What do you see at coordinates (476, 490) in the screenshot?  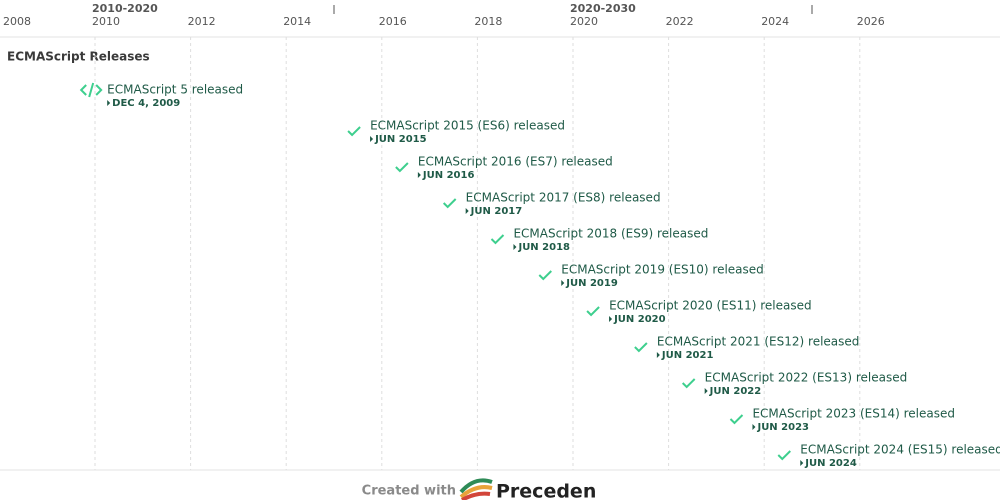 I see `preceden-logo` at bounding box center [476, 490].